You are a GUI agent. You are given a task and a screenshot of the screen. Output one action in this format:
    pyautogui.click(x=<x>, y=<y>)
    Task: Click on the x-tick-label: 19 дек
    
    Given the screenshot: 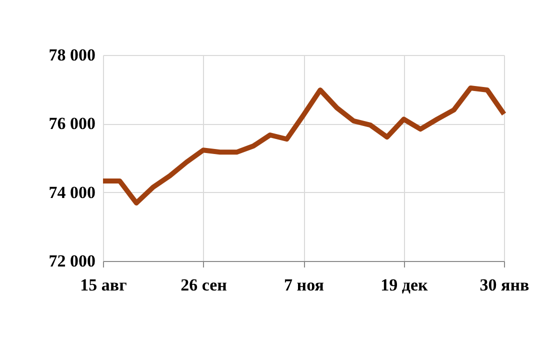 What is the action you would take?
    pyautogui.click(x=404, y=285)
    